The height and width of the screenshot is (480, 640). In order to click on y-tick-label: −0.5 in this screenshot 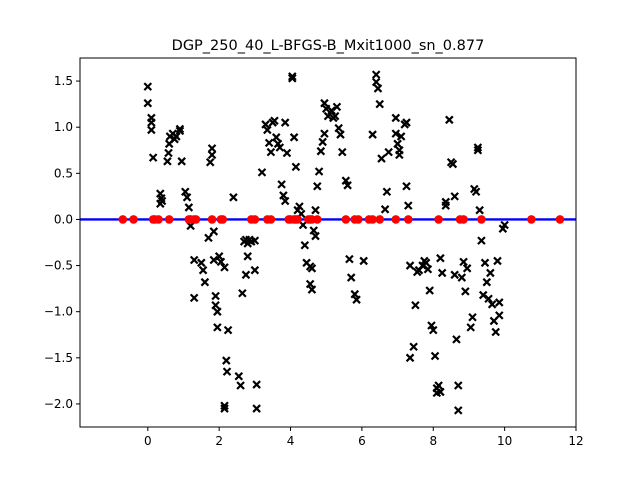, I will do `click(58, 266)`.